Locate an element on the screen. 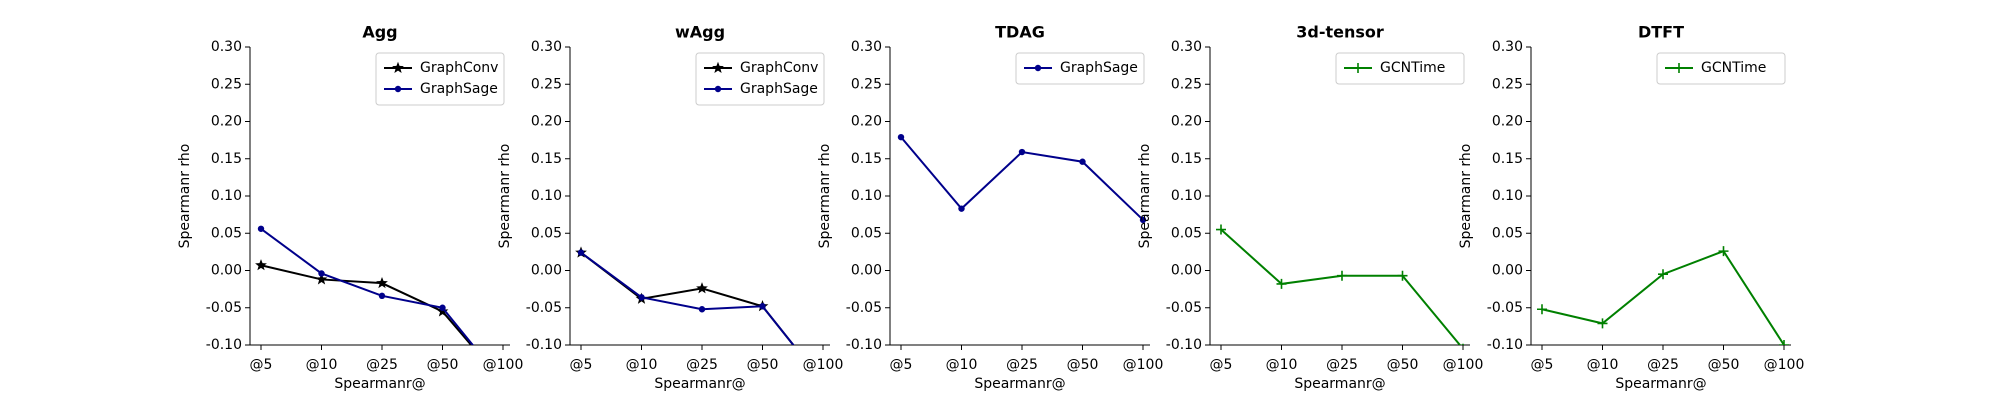  legend-label: GCNTime is located at coordinates (1412, 68).